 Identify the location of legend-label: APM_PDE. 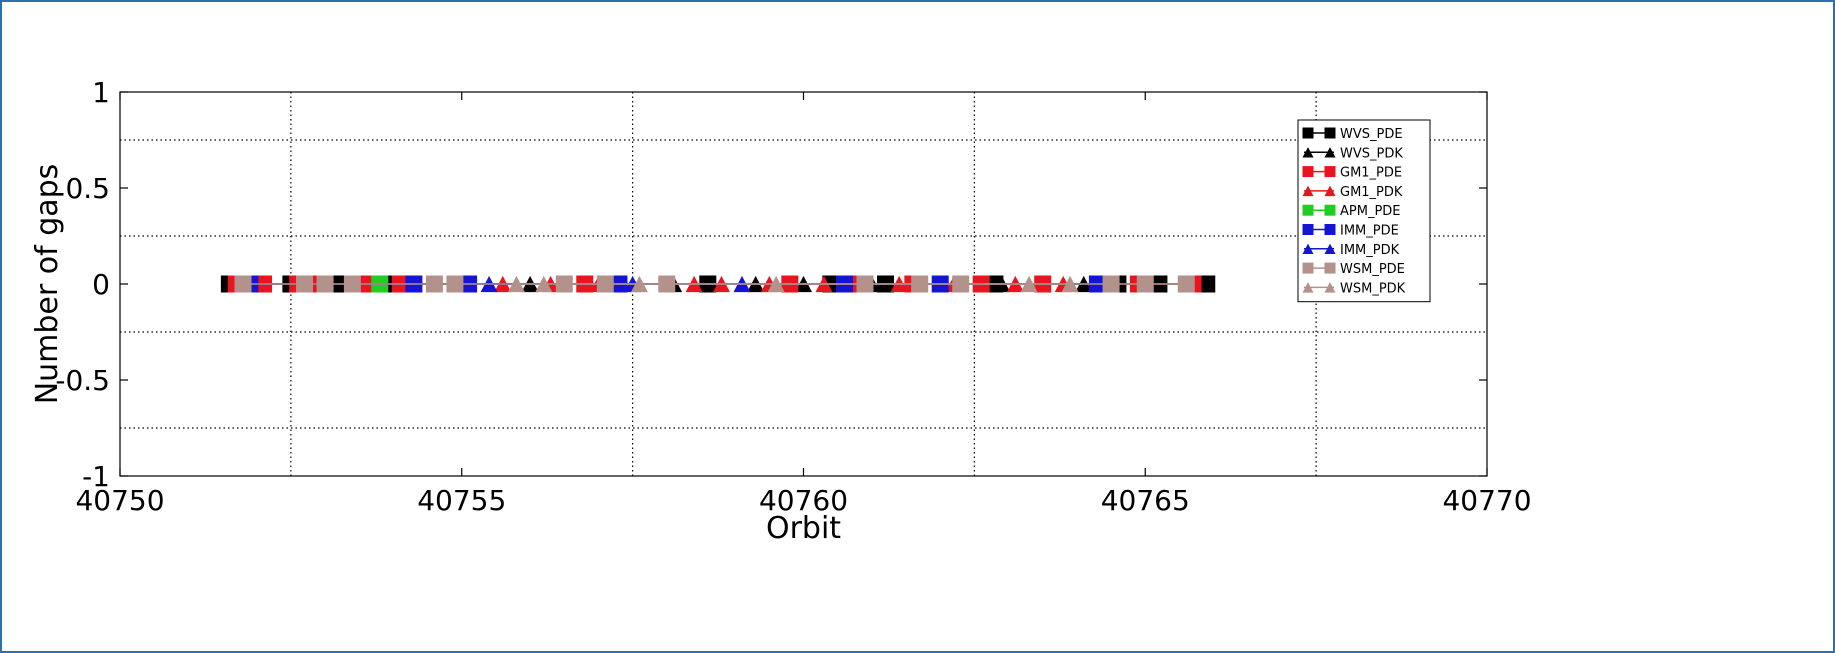
(1370, 211).